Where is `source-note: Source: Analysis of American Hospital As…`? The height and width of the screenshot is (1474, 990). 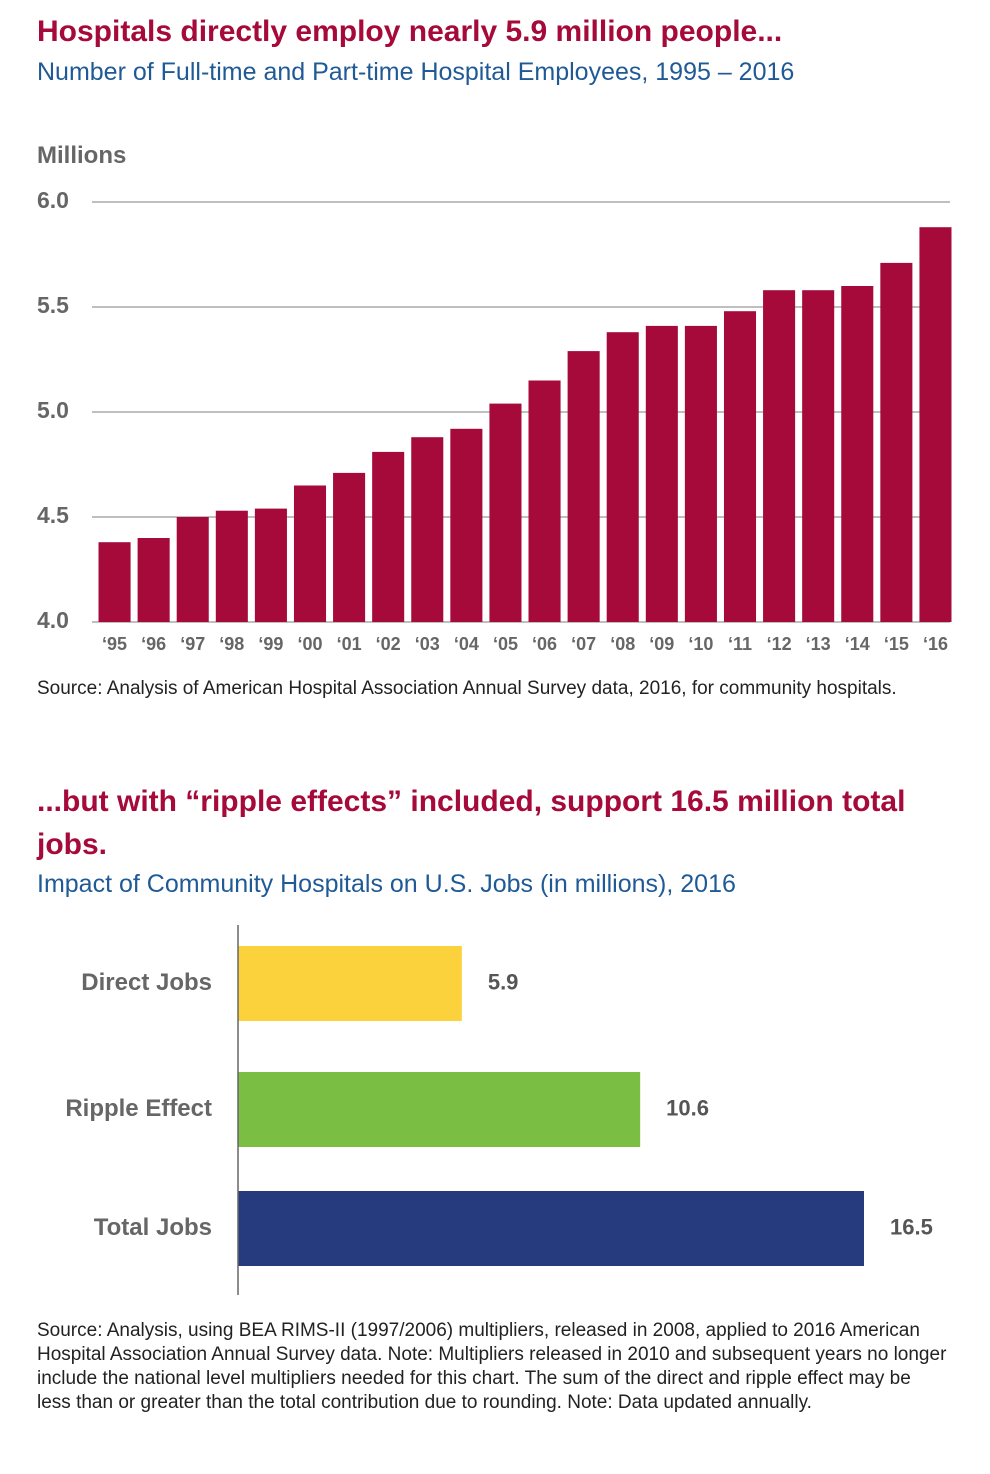
source-note: Source: Analysis of American Hospital As… is located at coordinates (467, 688).